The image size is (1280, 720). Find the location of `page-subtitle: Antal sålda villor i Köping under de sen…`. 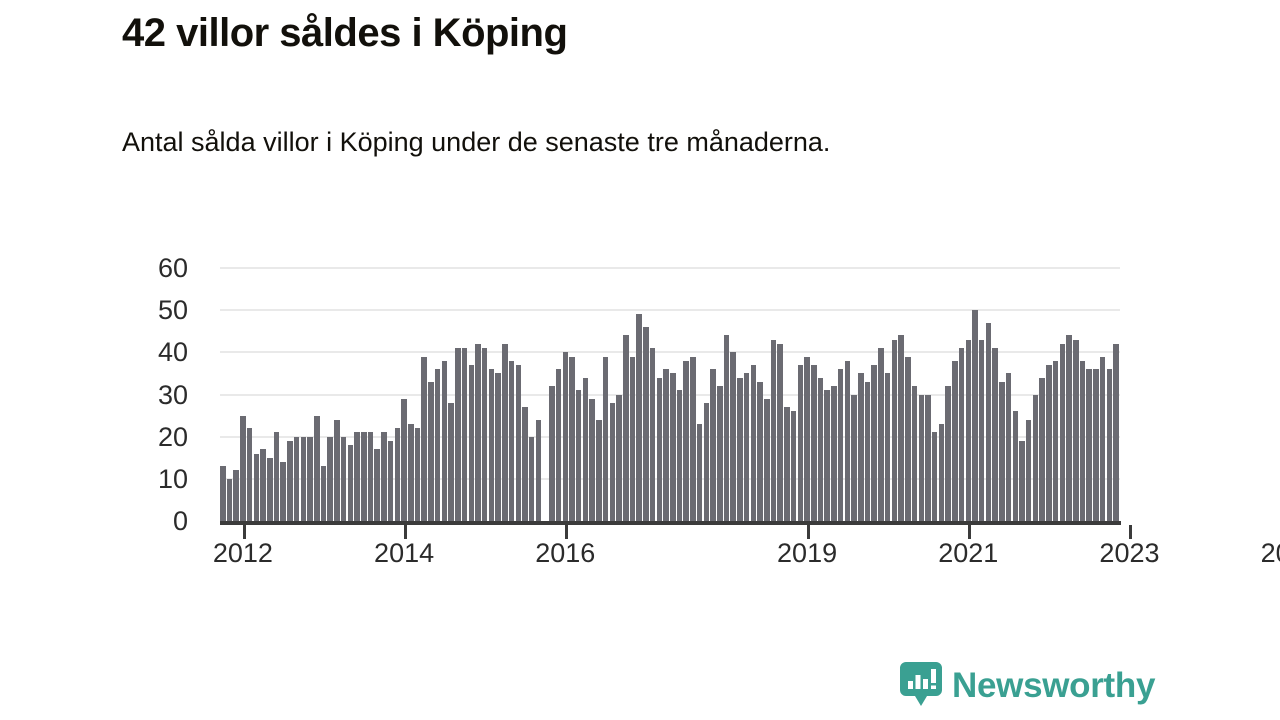

page-subtitle: Antal sålda villor i Köping under de sen… is located at coordinates (476, 142).